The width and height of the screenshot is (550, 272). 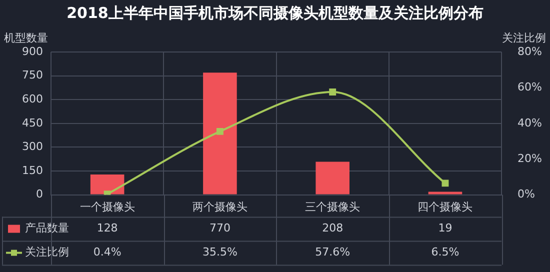 What do you see at coordinates (32, 51) in the screenshot?
I see `y-tick-label: 900` at bounding box center [32, 51].